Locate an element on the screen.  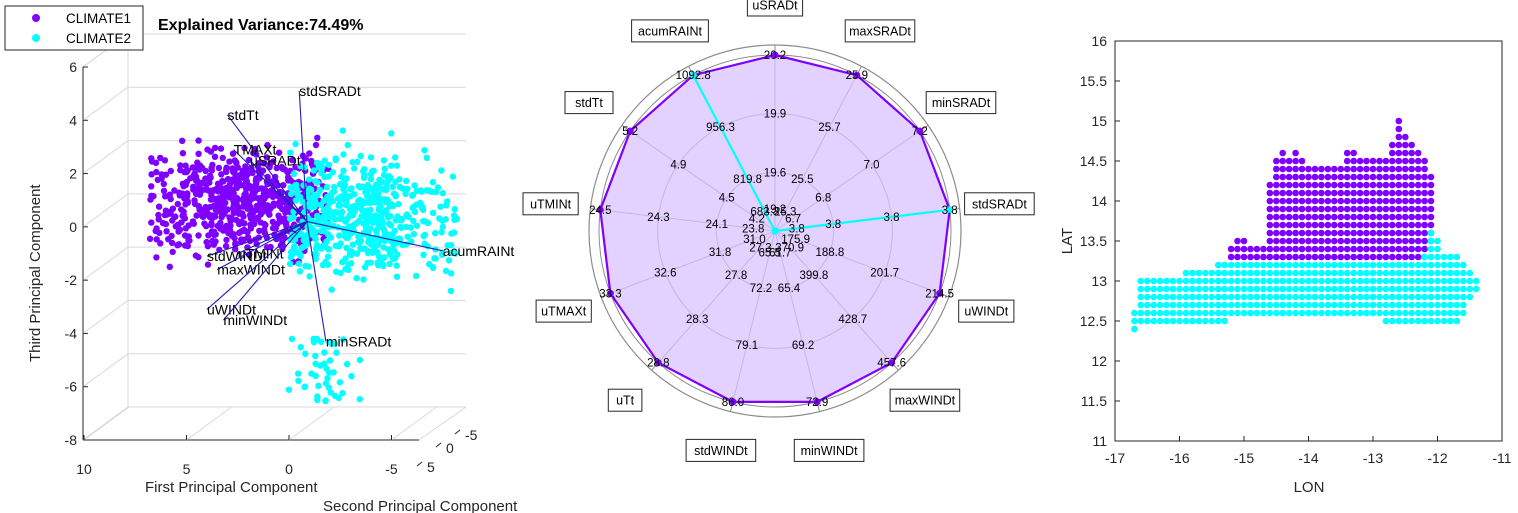
radar-point-climate2 is located at coordinates (693, 75).